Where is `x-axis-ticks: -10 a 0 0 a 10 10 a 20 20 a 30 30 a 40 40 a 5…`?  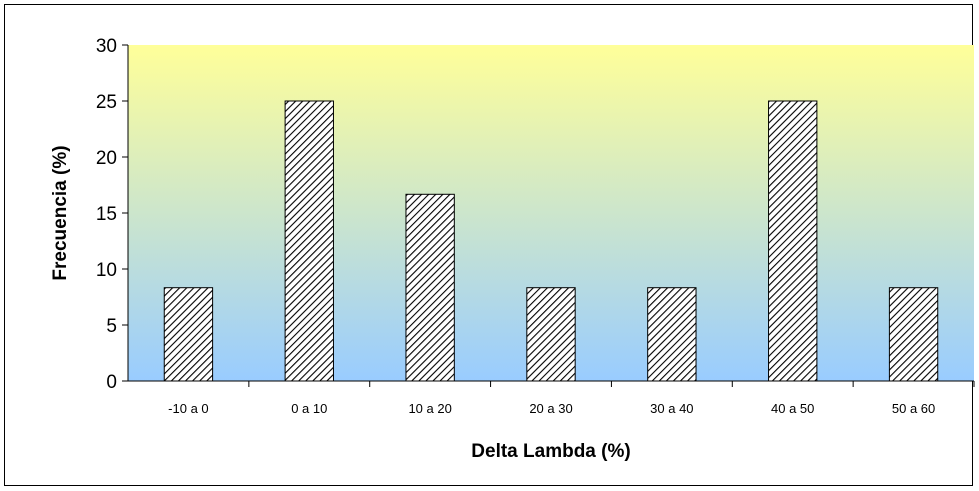
x-axis-ticks: -10 a 0 0 a 10 10 a 20 20 a 30 30 a 40 40 a 5… is located at coordinates (571, 398).